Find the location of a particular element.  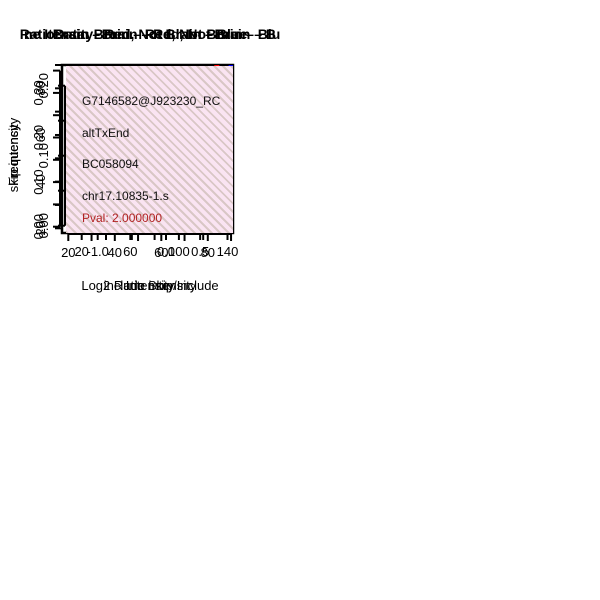

gene-intensity-histogram-title: ne Itensity: Brain – Red, Not Brain – B is located at coordinates (150, 34).